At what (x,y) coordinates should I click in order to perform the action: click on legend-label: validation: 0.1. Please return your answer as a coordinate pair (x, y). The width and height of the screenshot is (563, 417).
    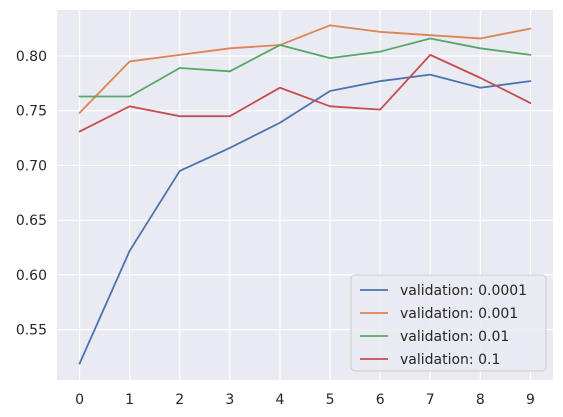
    Looking at the image, I should click on (450, 360).